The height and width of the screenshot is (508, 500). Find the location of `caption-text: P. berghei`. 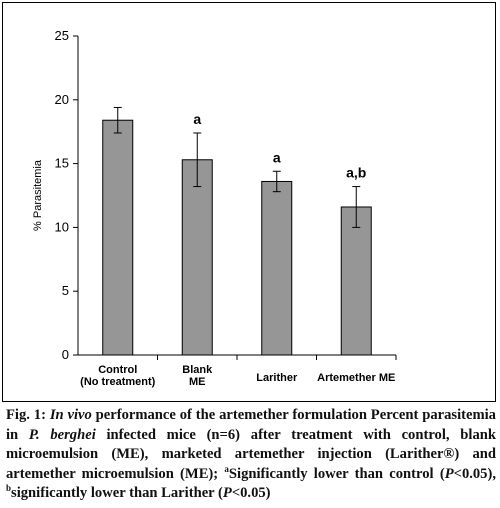

caption-text: P. berghei is located at coordinates (62, 434).